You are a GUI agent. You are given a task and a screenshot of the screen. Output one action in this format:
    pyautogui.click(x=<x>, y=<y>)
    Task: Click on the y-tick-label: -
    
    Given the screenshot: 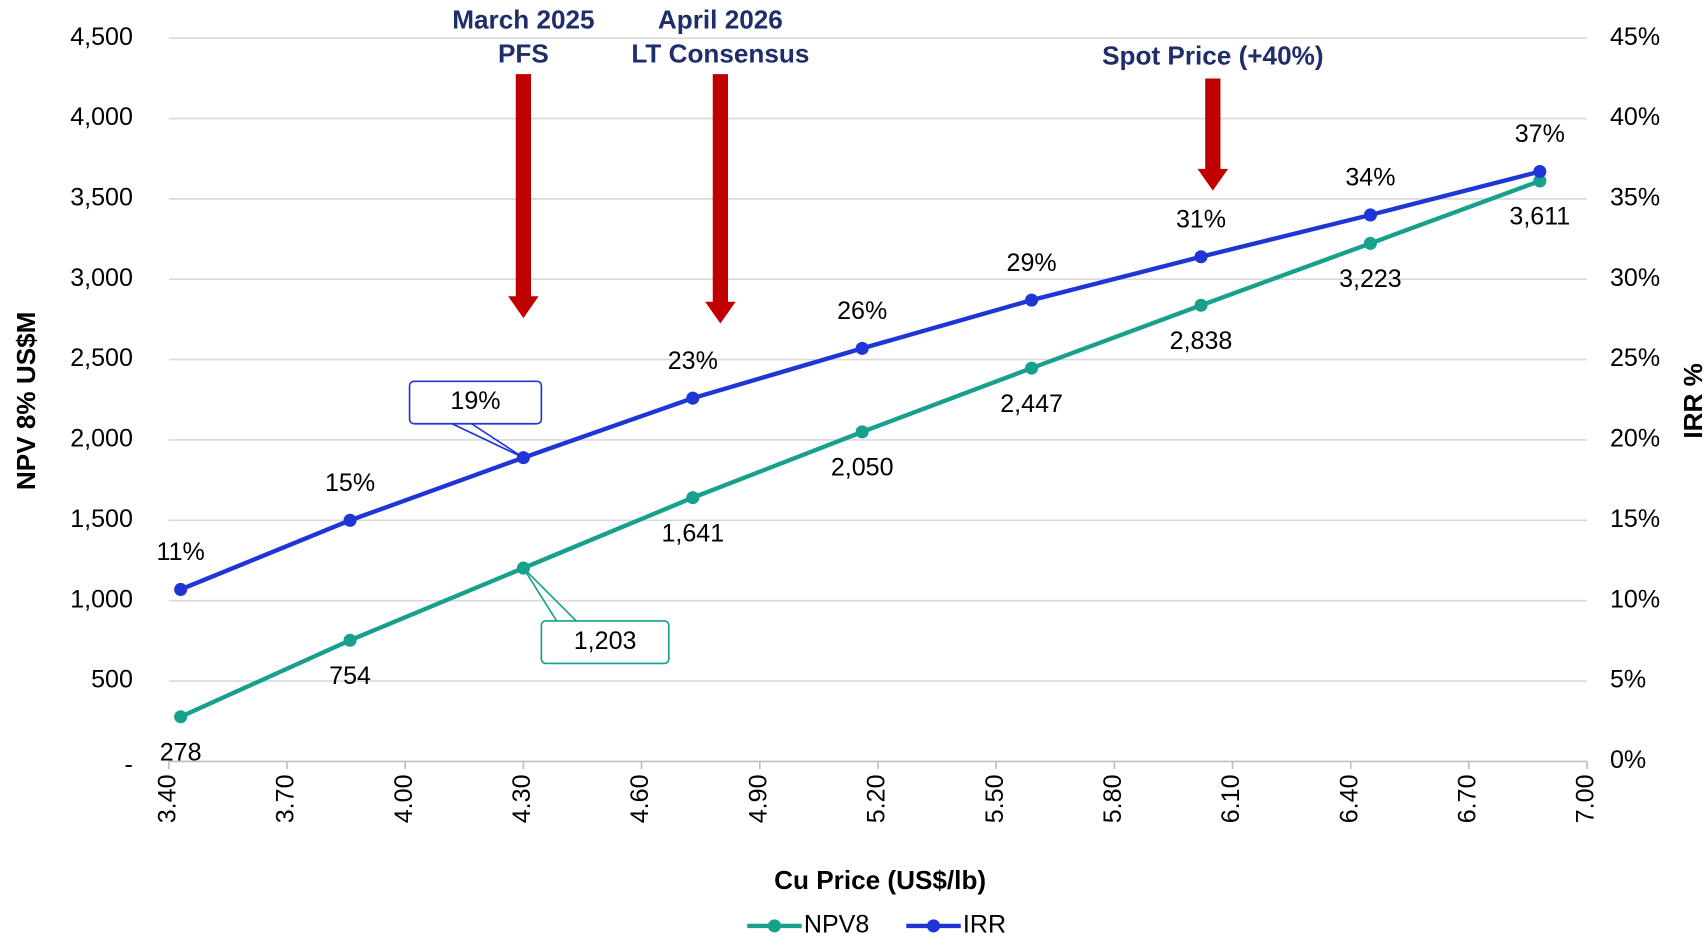 What is the action you would take?
    pyautogui.click(x=129, y=764)
    